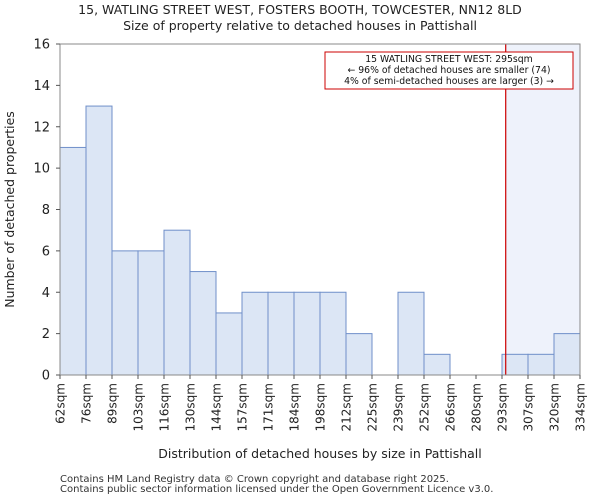 This screenshot has height=500, width=600. Describe the element at coordinates (503, 407) in the screenshot. I see `x-tick-label: 293sqm` at that location.